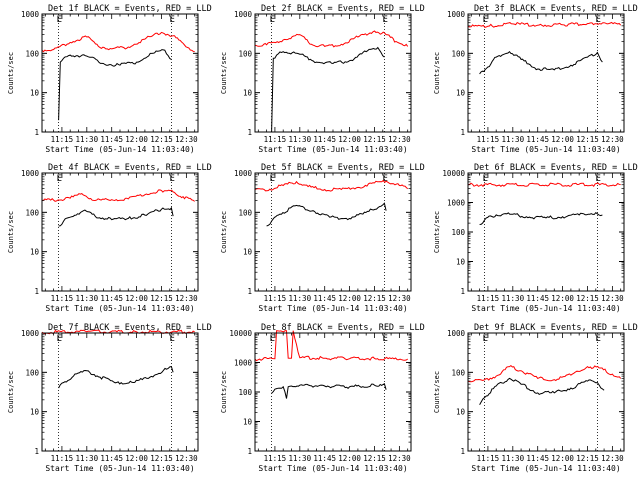 This screenshot has width=640, height=480. I want to click on panel-title: Det 8f BLACK = Events, RED = LLD, so click(343, 328).